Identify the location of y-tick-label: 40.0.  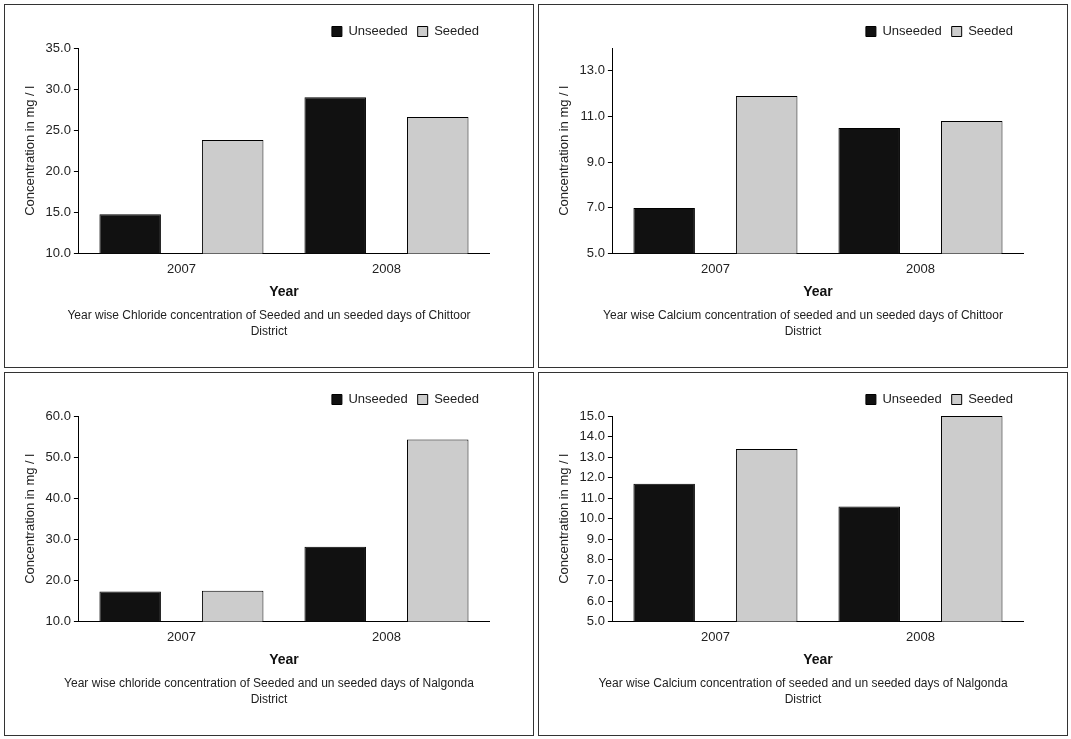
(58, 497).